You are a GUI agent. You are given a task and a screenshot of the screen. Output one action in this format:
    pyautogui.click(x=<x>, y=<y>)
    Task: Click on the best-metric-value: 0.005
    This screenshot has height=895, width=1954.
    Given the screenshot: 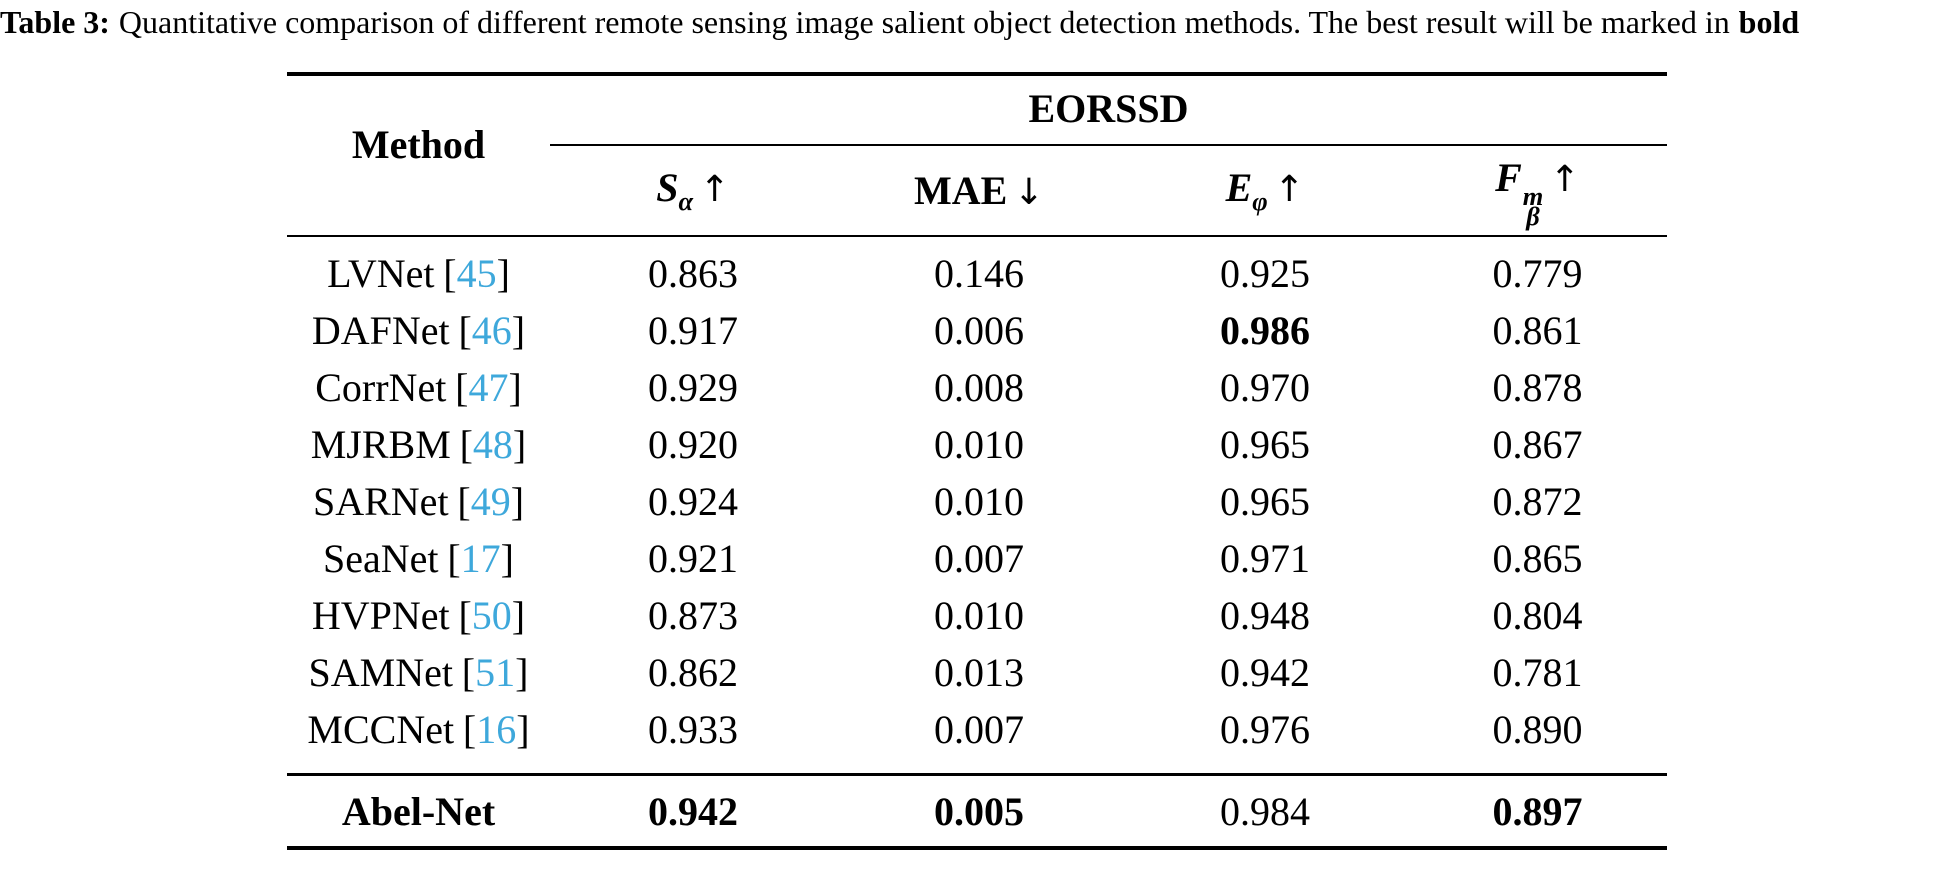 What is the action you would take?
    pyautogui.click(x=979, y=811)
    